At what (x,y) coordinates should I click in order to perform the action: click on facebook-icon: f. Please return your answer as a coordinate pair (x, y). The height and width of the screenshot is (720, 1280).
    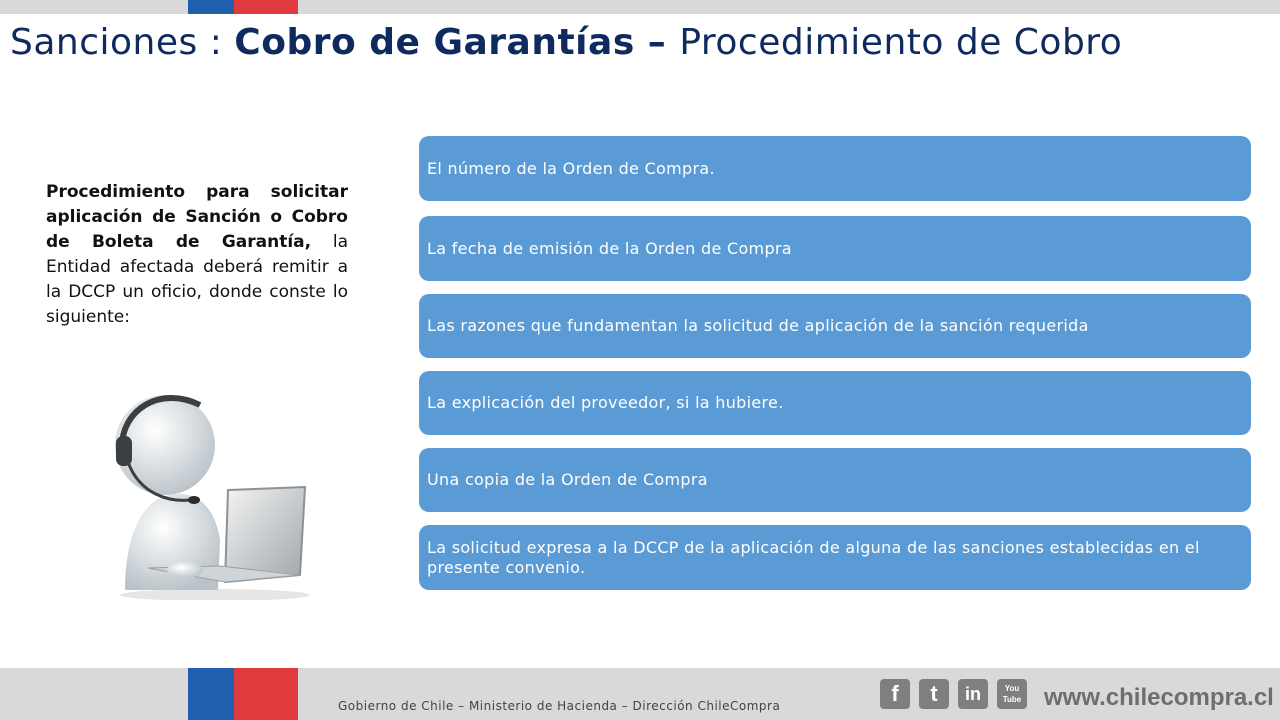
    Looking at the image, I should click on (895, 694).